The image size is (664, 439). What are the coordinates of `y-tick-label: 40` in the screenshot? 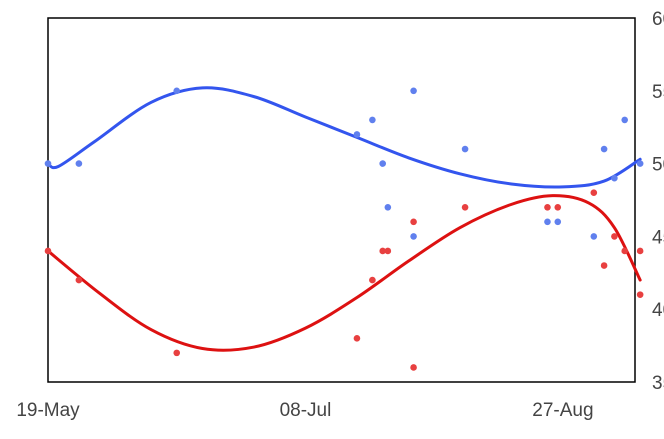 It's located at (658, 310).